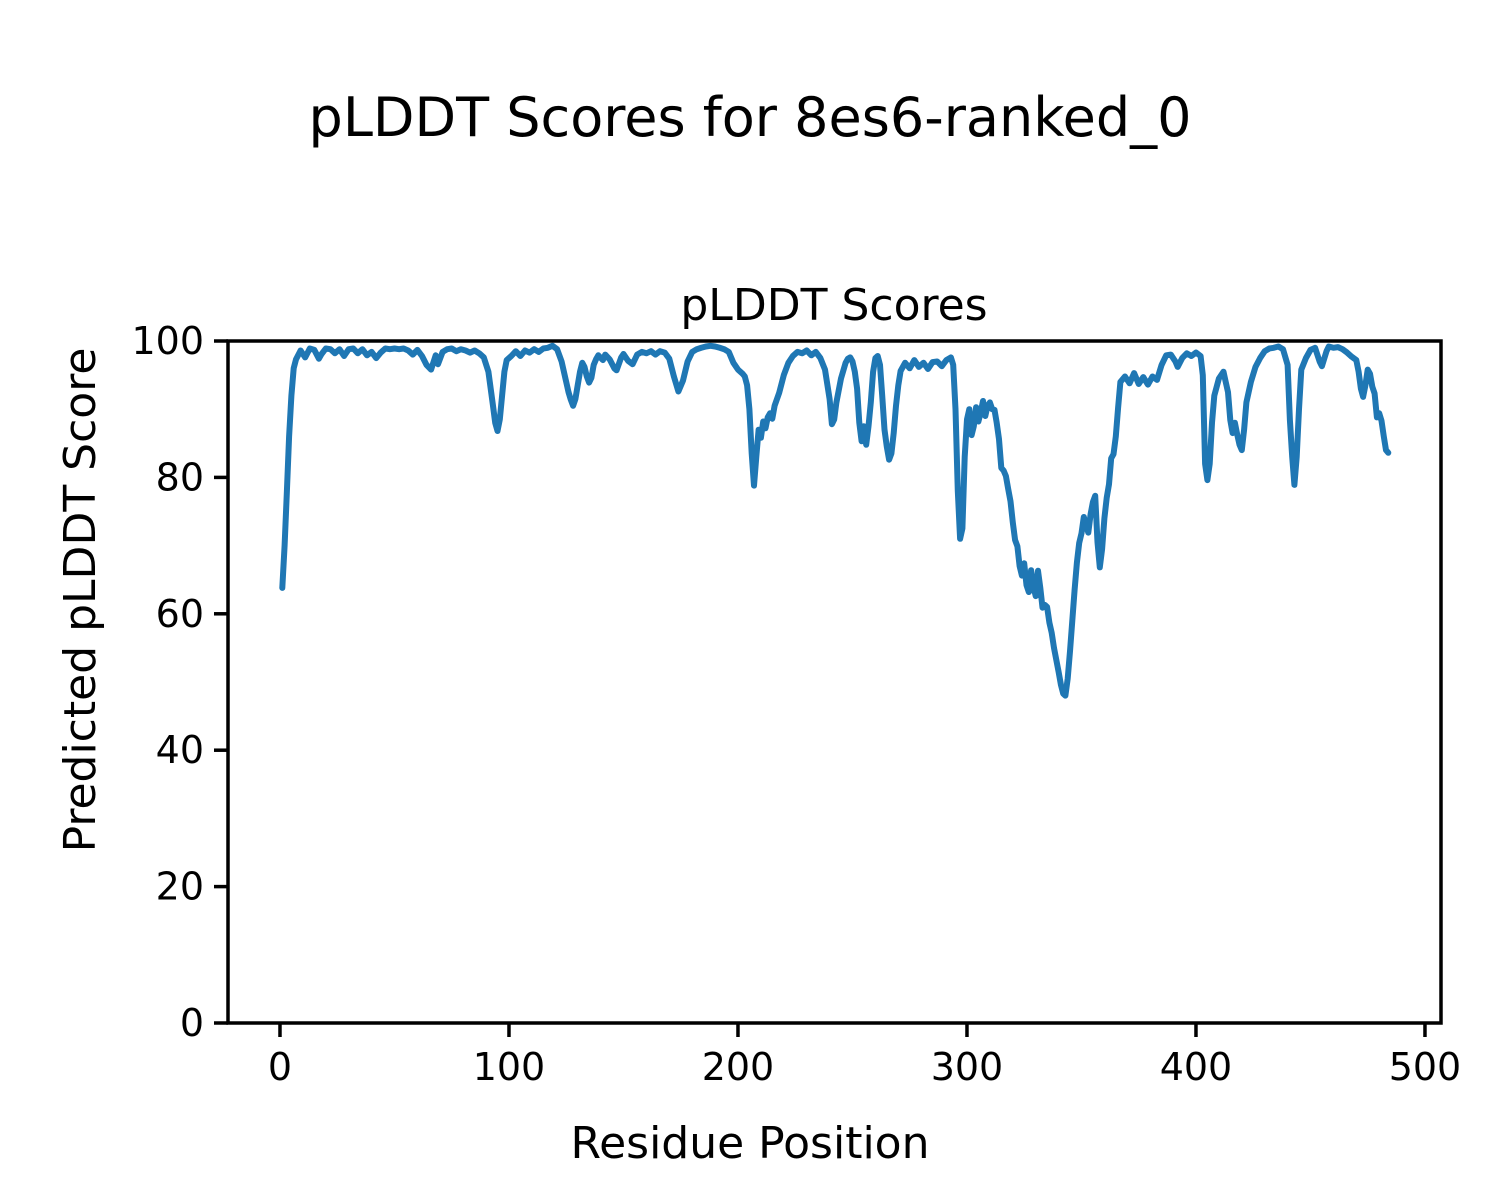 Image resolution: width=1500 pixels, height=1200 pixels. What do you see at coordinates (1425, 1067) in the screenshot?
I see `x-tick-label: 500` at bounding box center [1425, 1067].